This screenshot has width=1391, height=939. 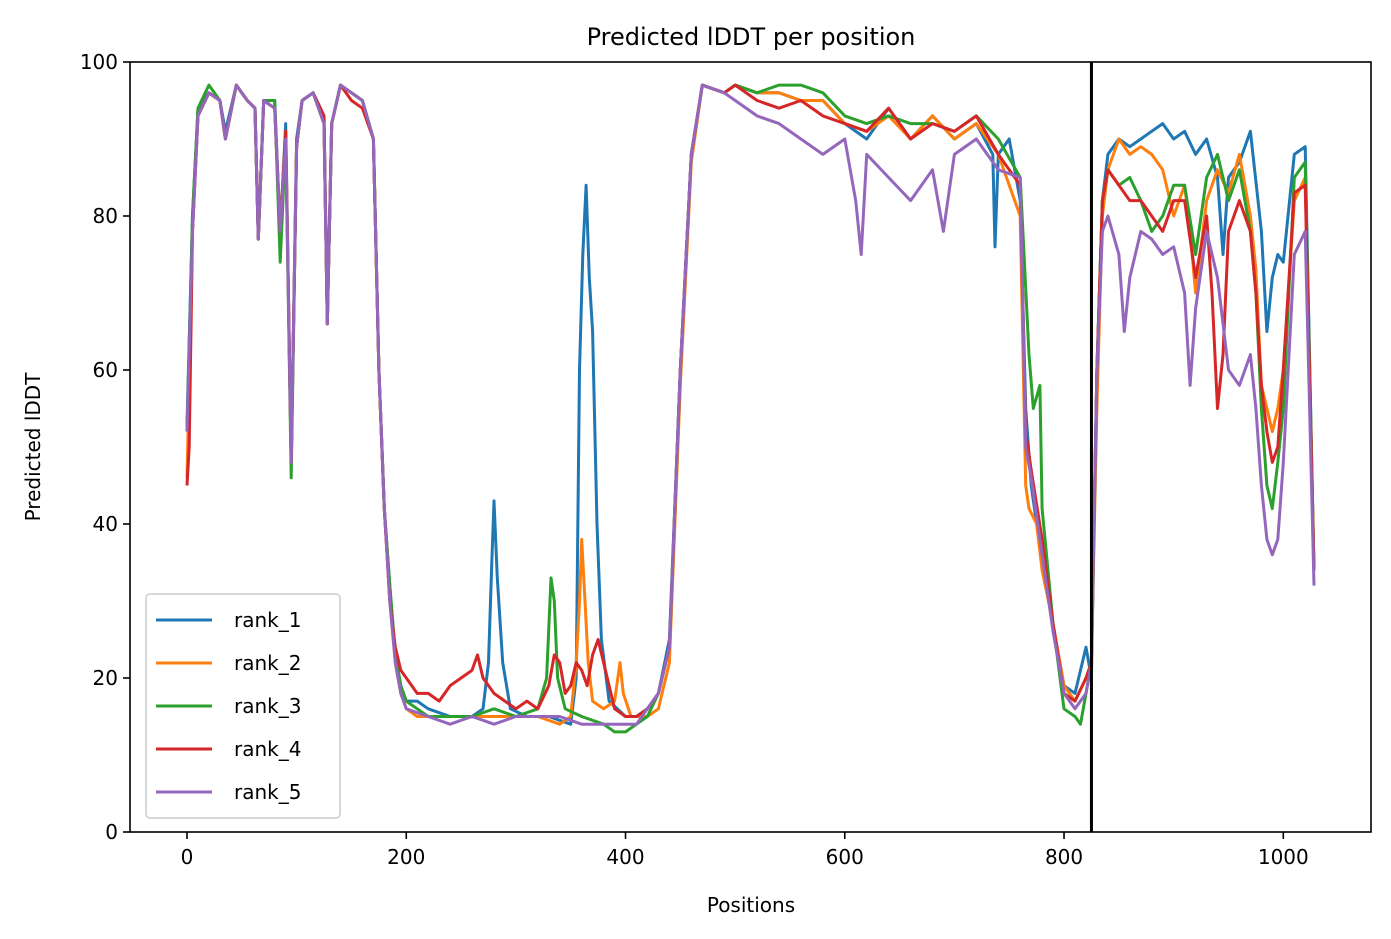 What do you see at coordinates (33, 447) in the screenshot?
I see `y-axis-title: Predicted lDDT` at bounding box center [33, 447].